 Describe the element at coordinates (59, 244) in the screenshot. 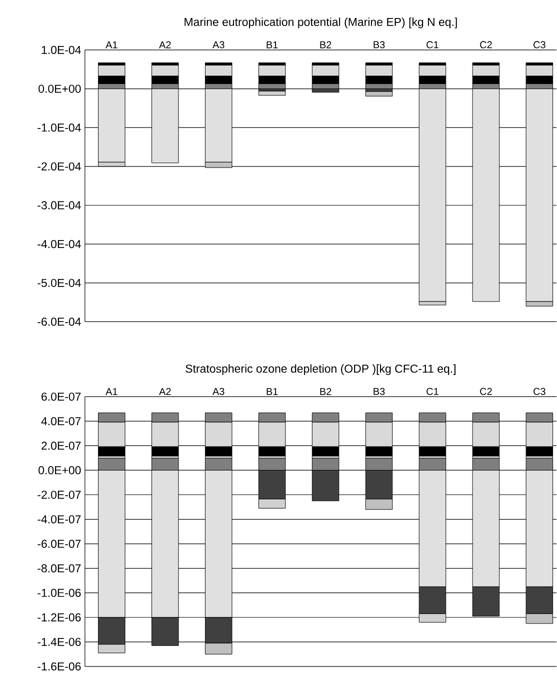

I see `y-tick-label: -4.0E-04` at that location.